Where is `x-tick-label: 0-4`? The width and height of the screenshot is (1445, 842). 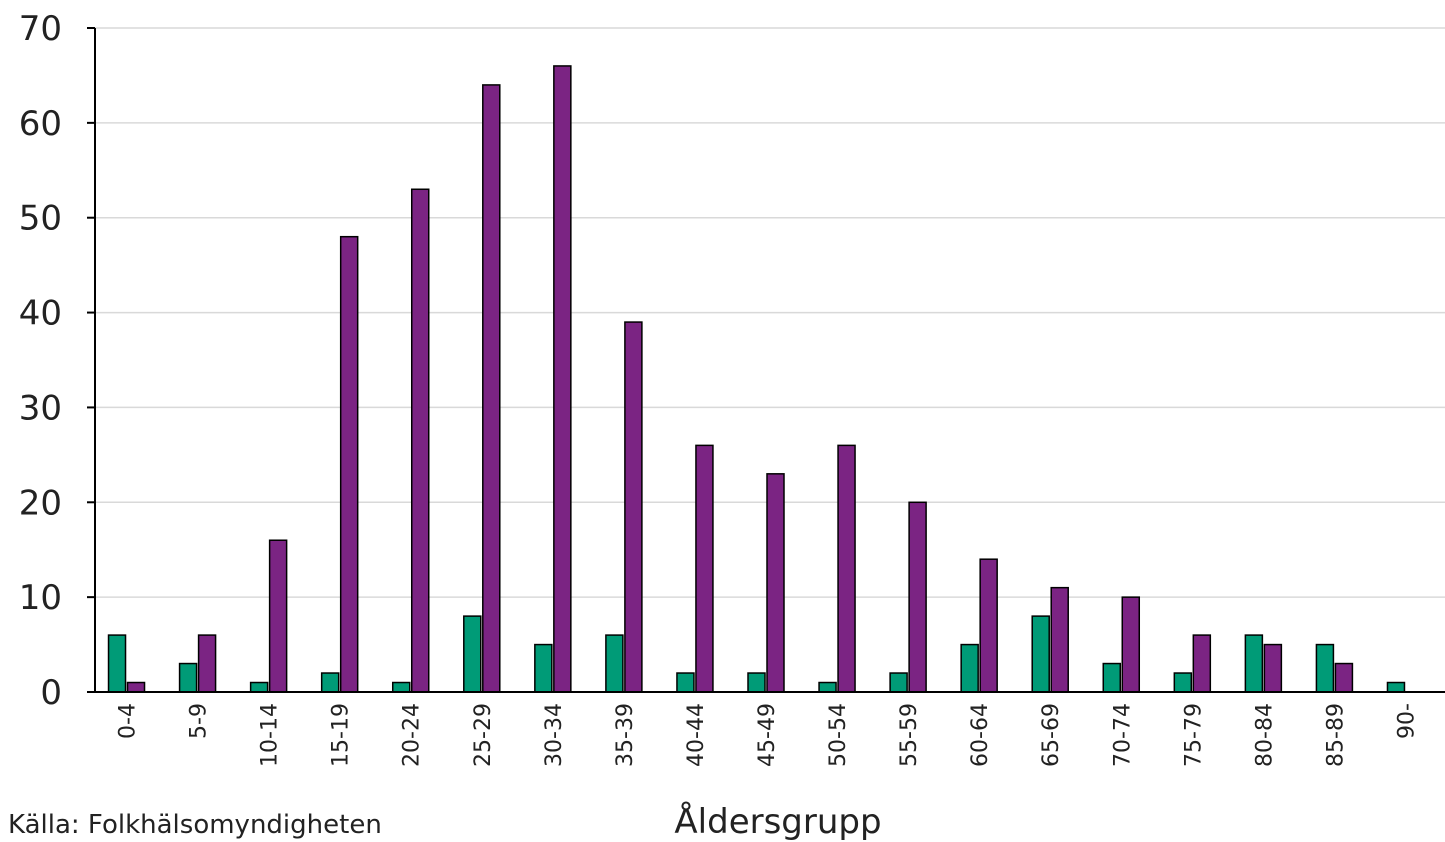 x-tick-label: 0-4 is located at coordinates (128, 721).